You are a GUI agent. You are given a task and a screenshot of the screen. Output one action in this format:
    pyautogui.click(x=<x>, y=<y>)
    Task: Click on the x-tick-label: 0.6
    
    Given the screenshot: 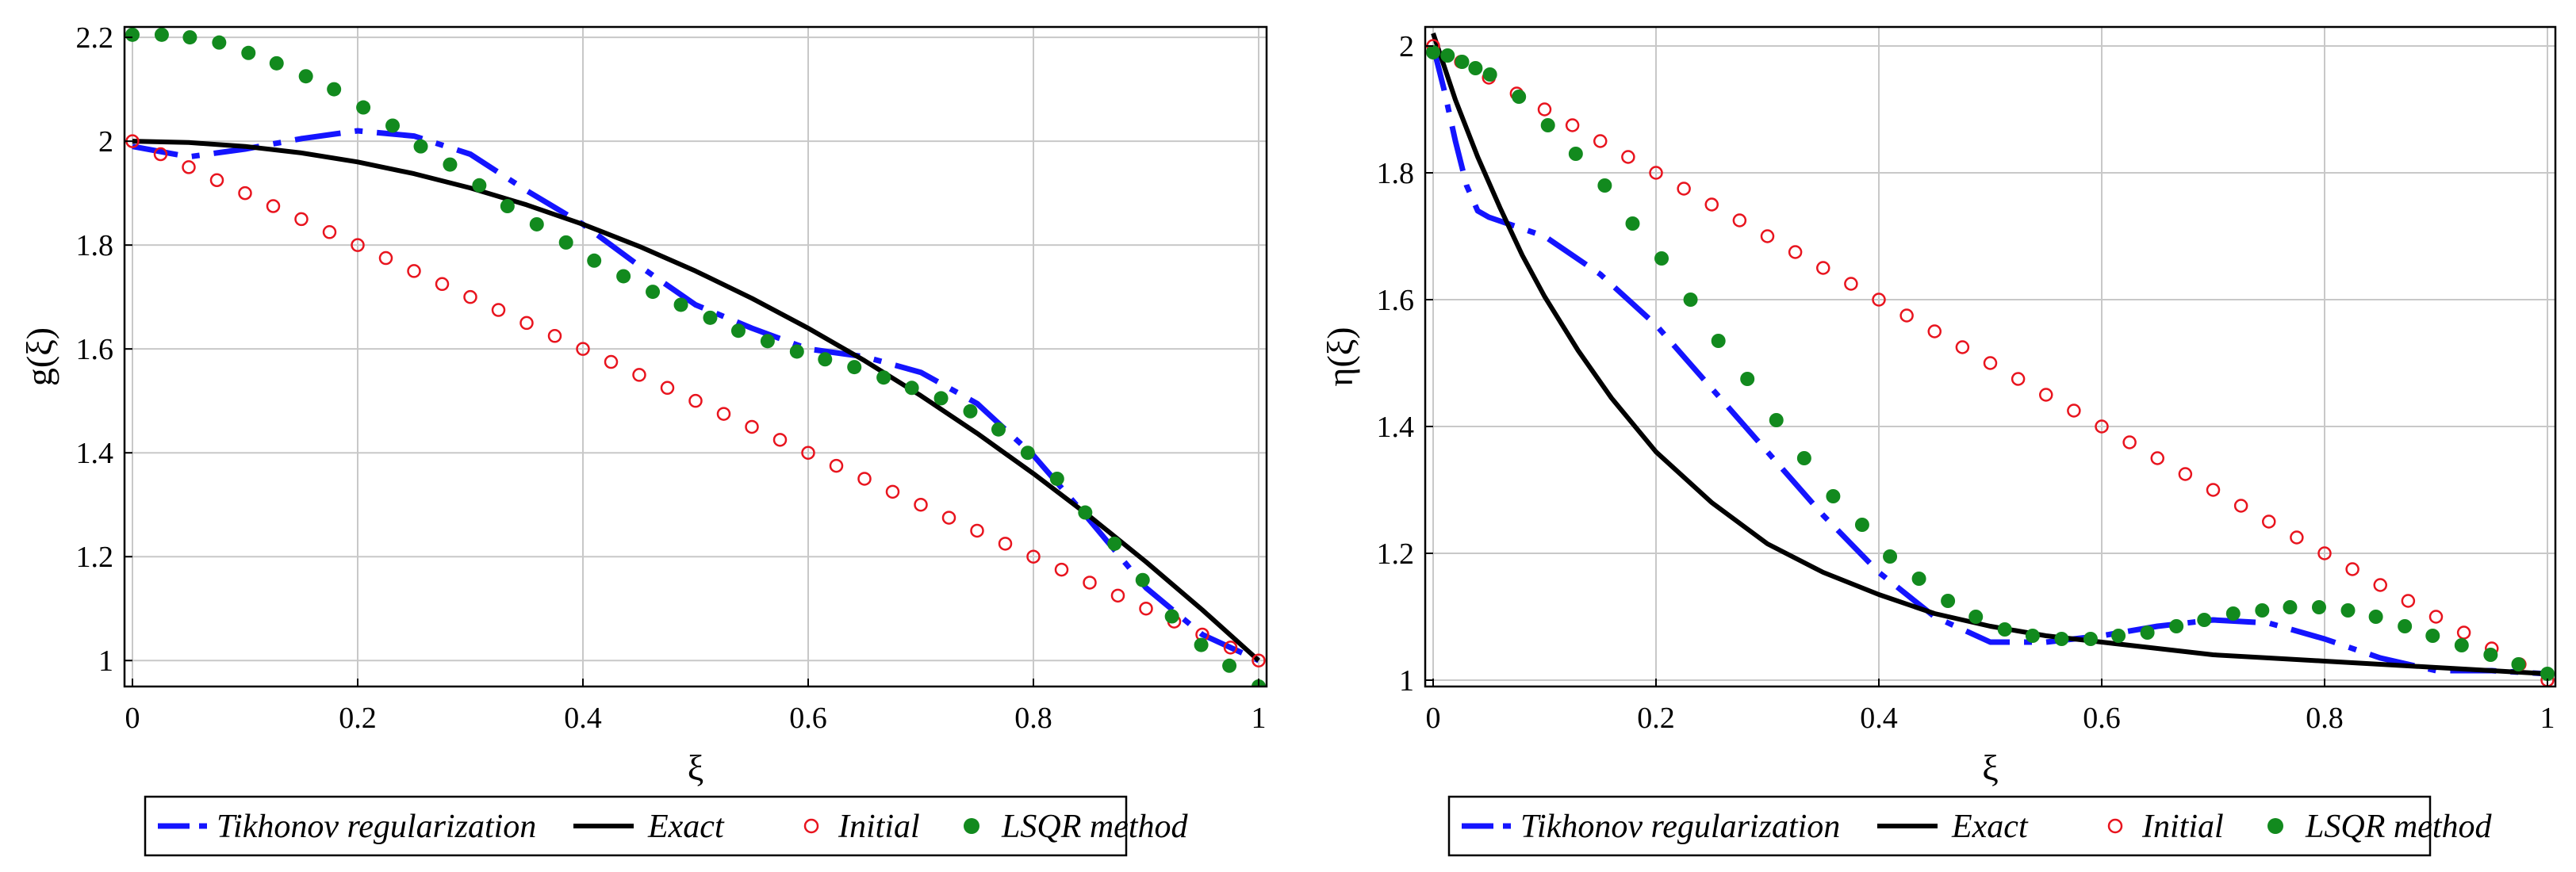 What is the action you would take?
    pyautogui.click(x=2102, y=718)
    